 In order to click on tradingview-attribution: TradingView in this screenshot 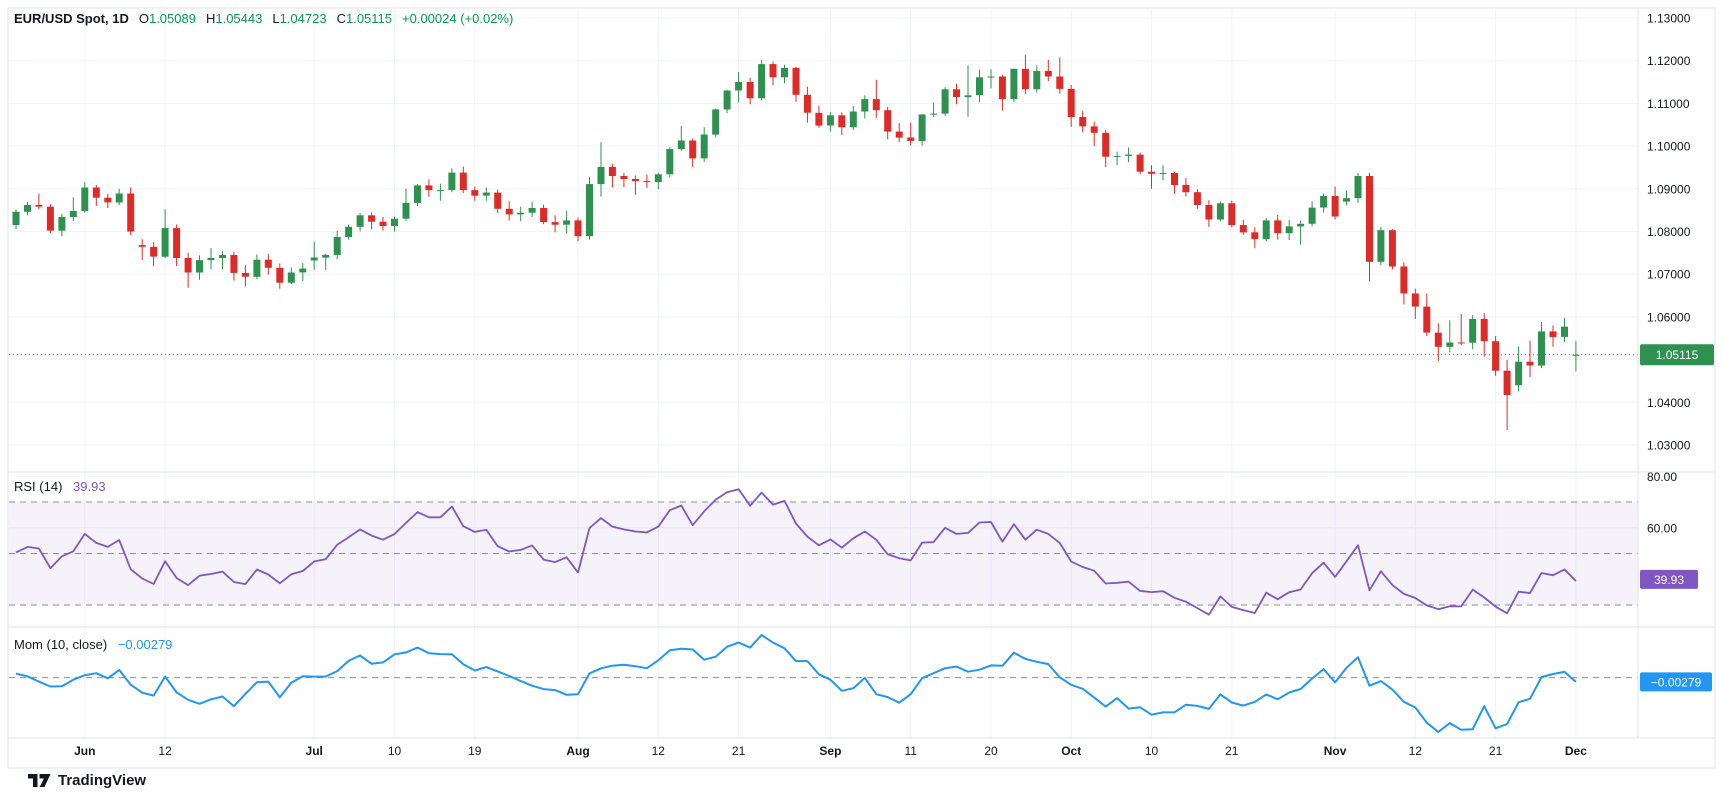, I will do `click(87, 780)`.